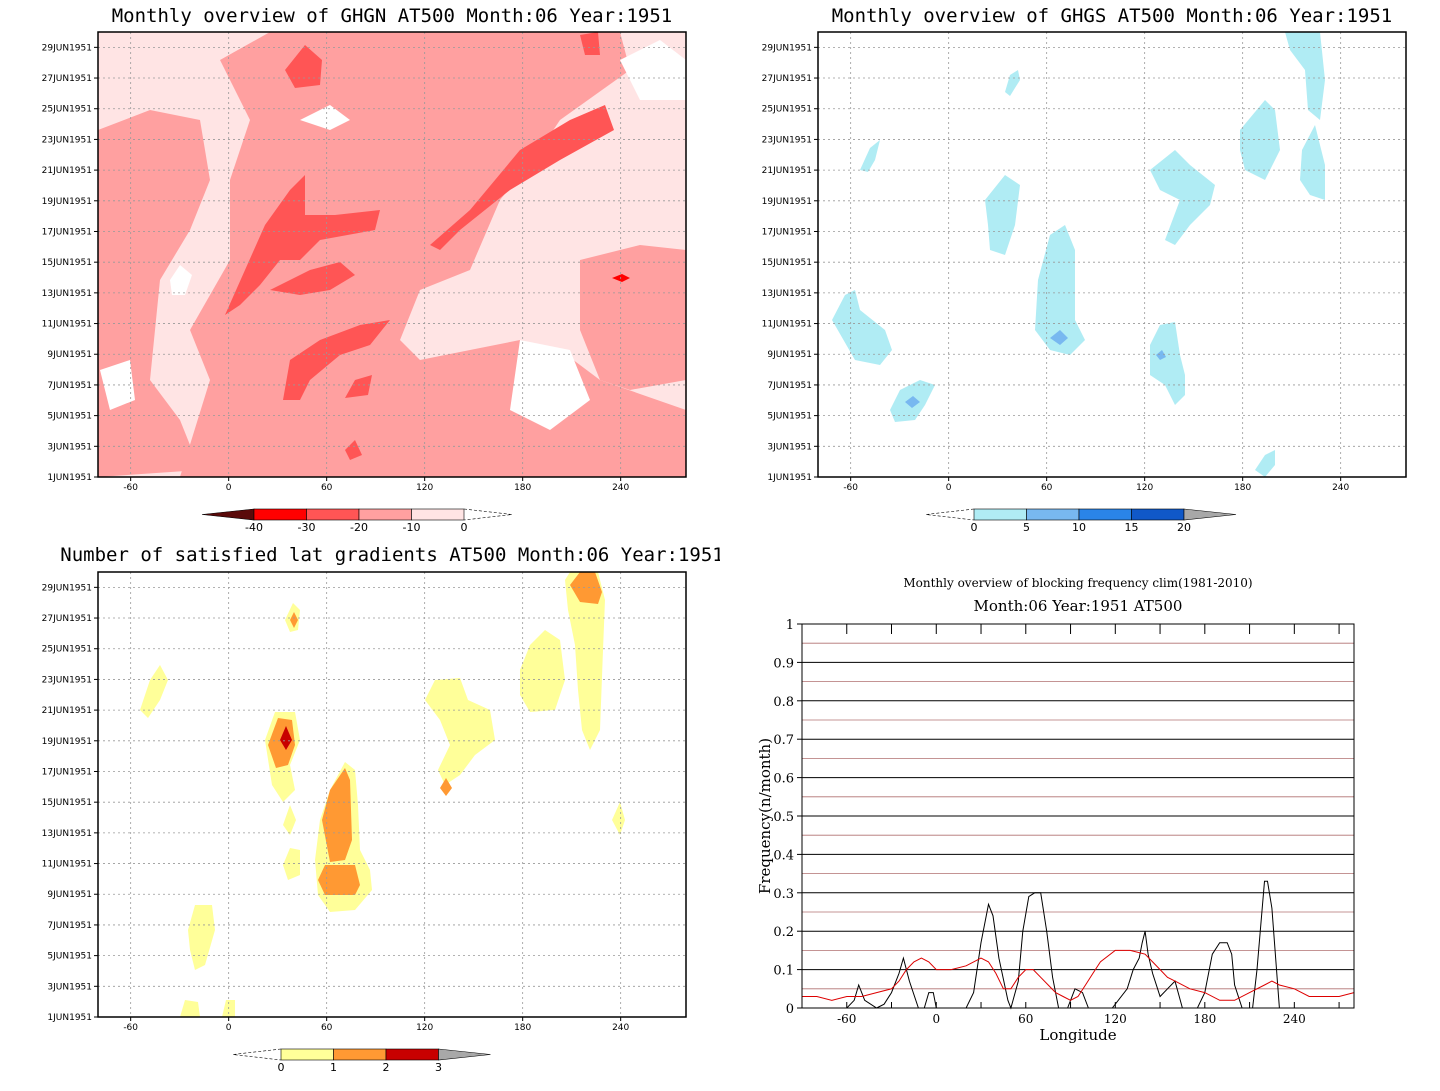  What do you see at coordinates (67, 79) in the screenshot?
I see `ghgn-y-tick-label: 27JUN1951` at bounding box center [67, 79].